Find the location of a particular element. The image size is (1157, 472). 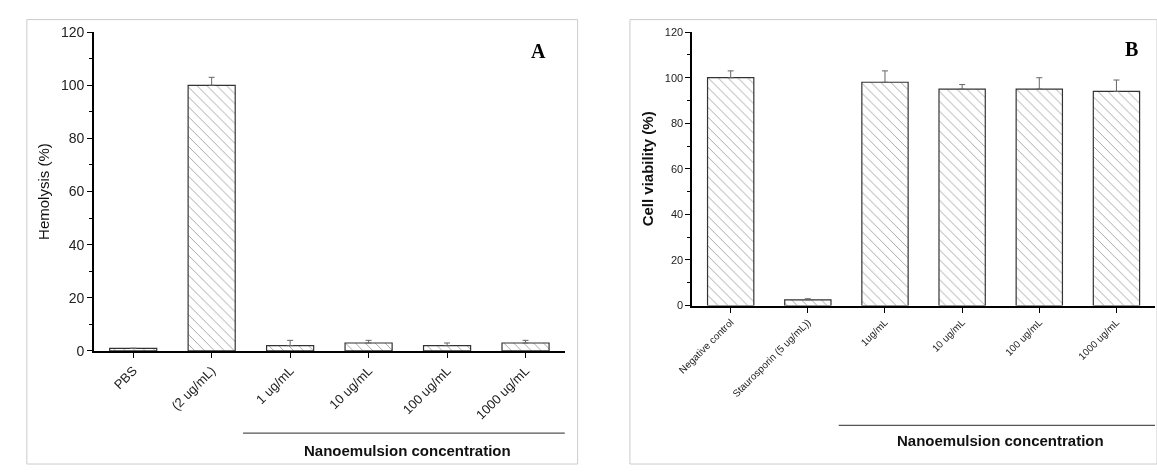

y-axis-title: Hemolysis (%) is located at coordinates (43, 191).